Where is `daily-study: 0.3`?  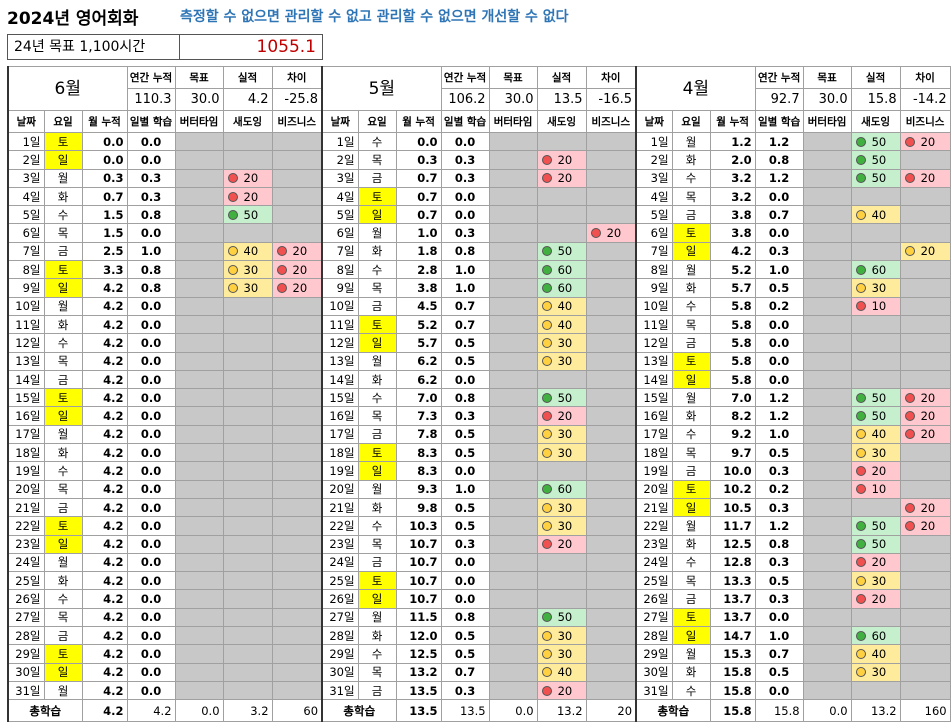
daily-study: 0.3 is located at coordinates (465, 416).